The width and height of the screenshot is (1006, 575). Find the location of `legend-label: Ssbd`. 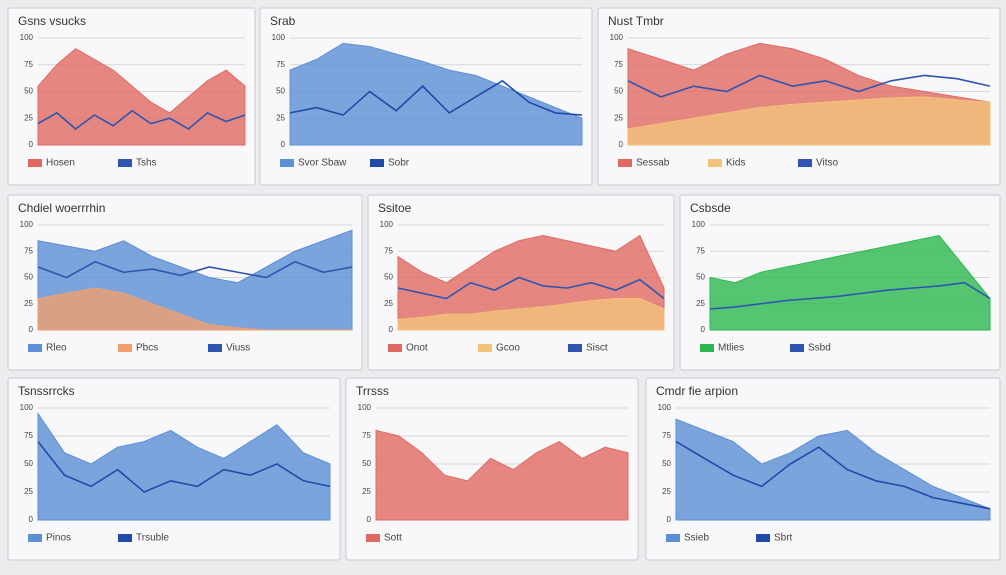

legend-label: Ssbd is located at coordinates (819, 348).